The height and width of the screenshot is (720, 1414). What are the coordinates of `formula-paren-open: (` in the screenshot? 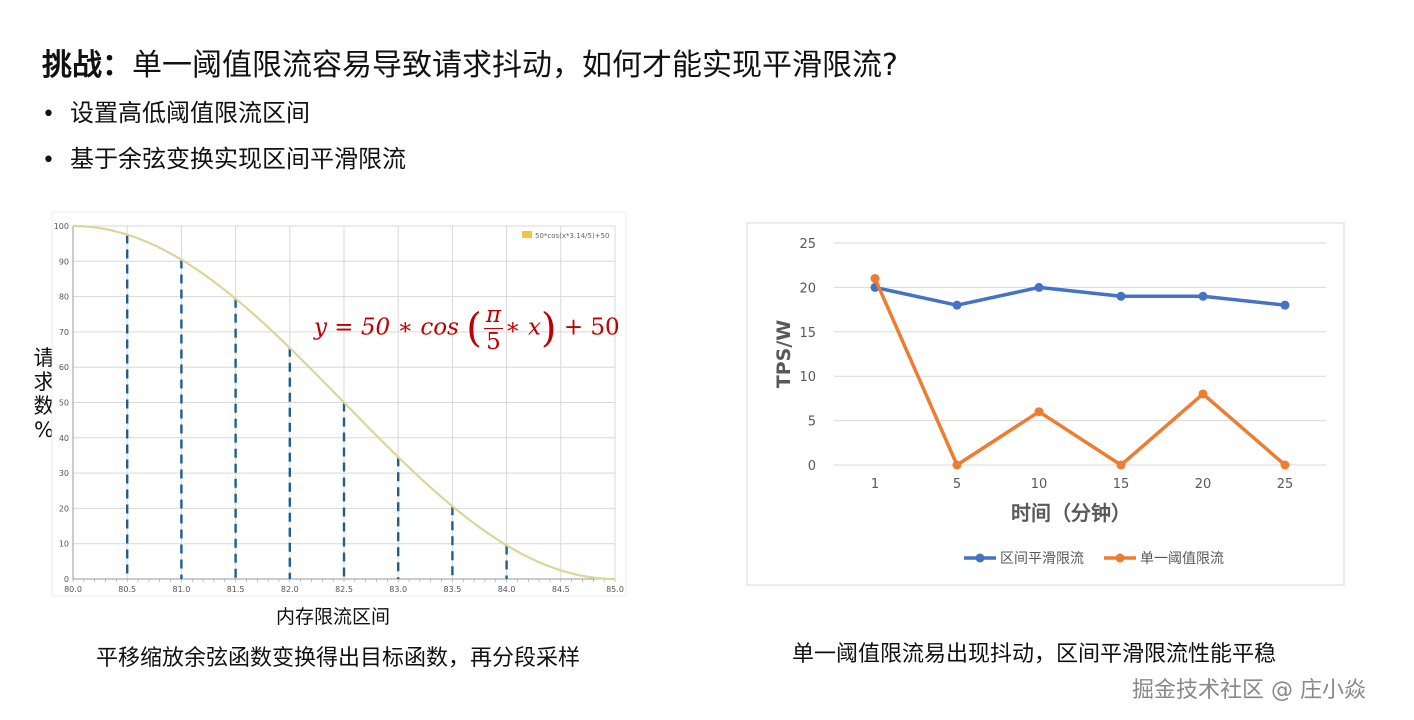 It's located at (474, 328).